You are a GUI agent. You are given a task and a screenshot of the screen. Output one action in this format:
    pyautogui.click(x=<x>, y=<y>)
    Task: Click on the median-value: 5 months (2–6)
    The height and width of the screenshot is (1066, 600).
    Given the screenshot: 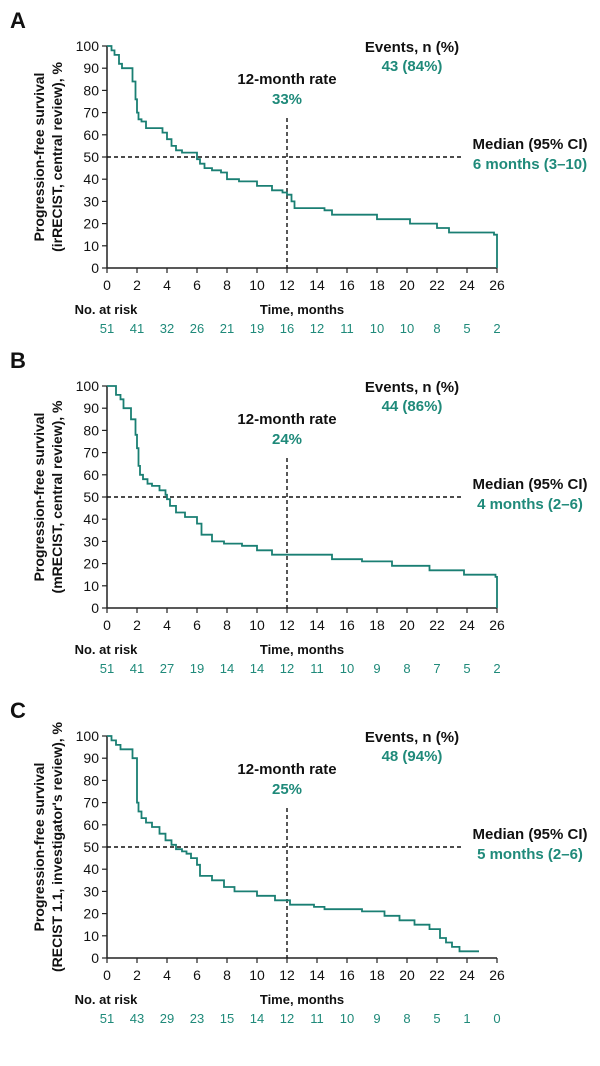 What is the action you would take?
    pyautogui.click(x=530, y=854)
    